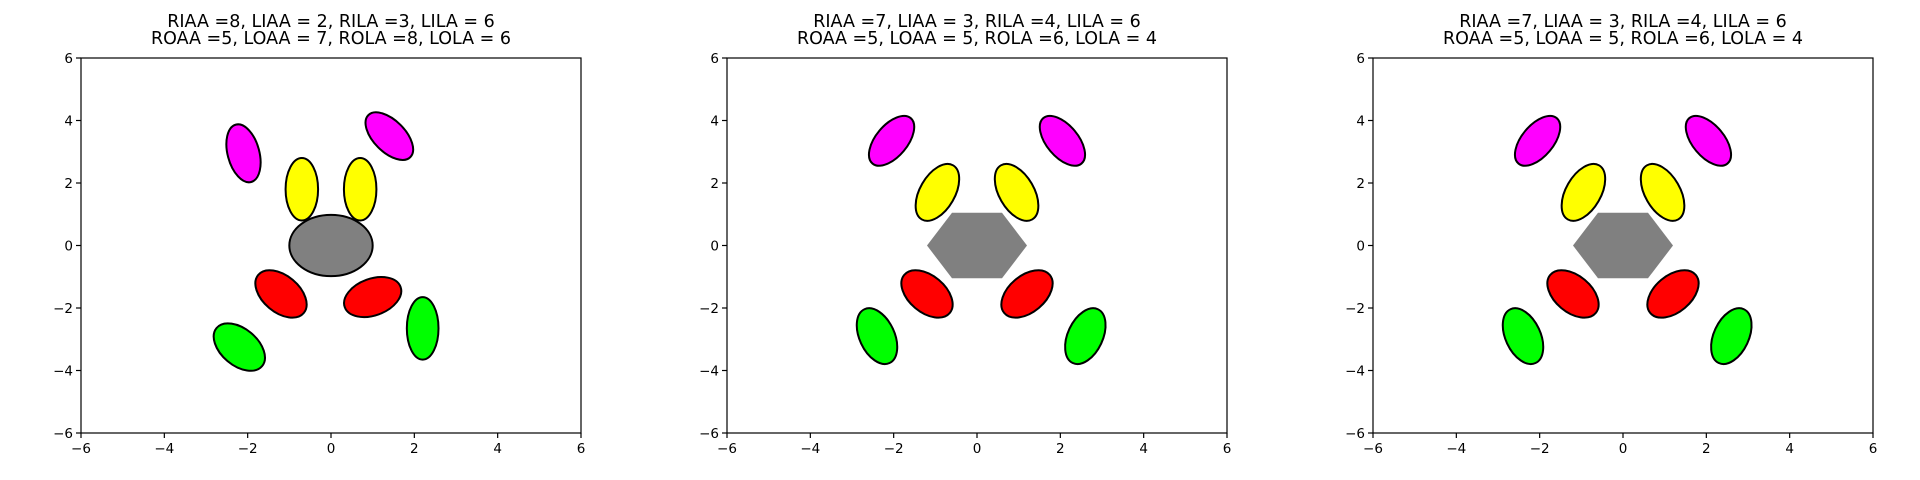 This screenshot has height=480, width=1920. Describe the element at coordinates (331, 22) in the screenshot. I see `panel-title-line: RIAA =8, LIAA = 2, RILA =3, LILA = 6` at that location.